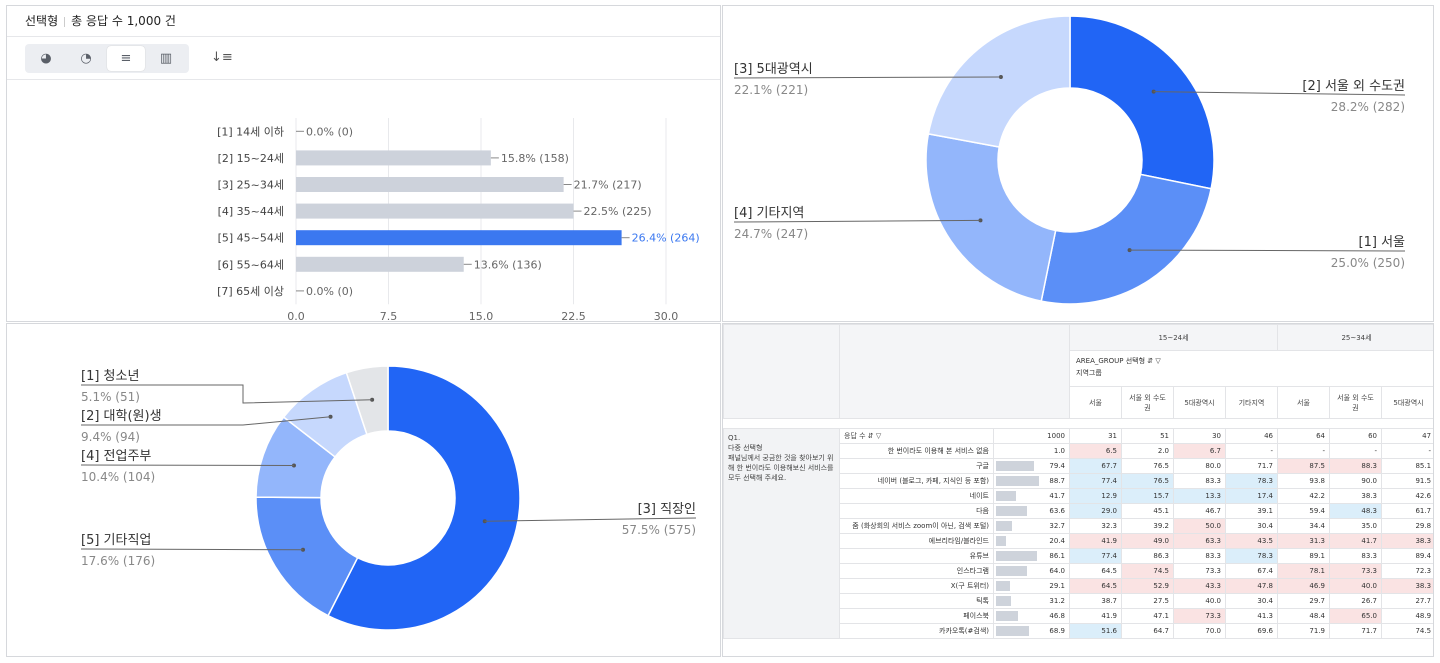 The height and width of the screenshot is (663, 1440). I want to click on total-cell: 1000, so click(1031, 436).